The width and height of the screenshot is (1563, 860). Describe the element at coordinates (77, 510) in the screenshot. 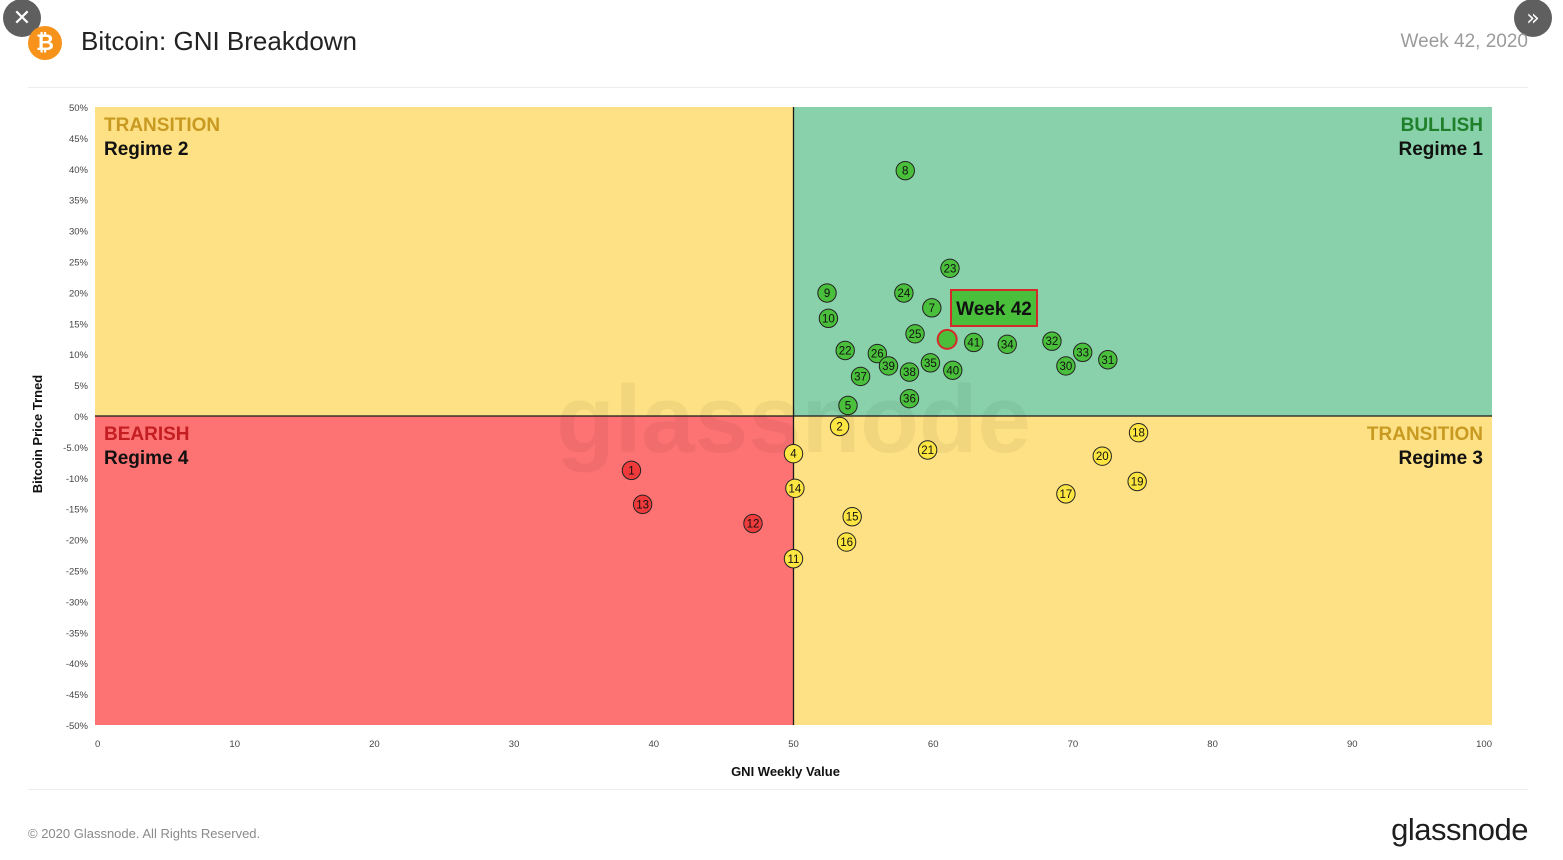

I see `y-tick-label: -15%` at that location.